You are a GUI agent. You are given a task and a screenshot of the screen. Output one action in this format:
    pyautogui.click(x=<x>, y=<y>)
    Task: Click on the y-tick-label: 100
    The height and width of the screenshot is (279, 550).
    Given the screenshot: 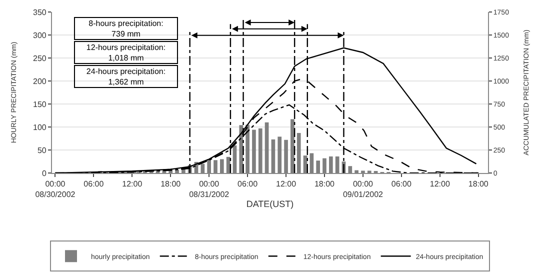 What is the action you would take?
    pyautogui.click(x=40, y=127)
    